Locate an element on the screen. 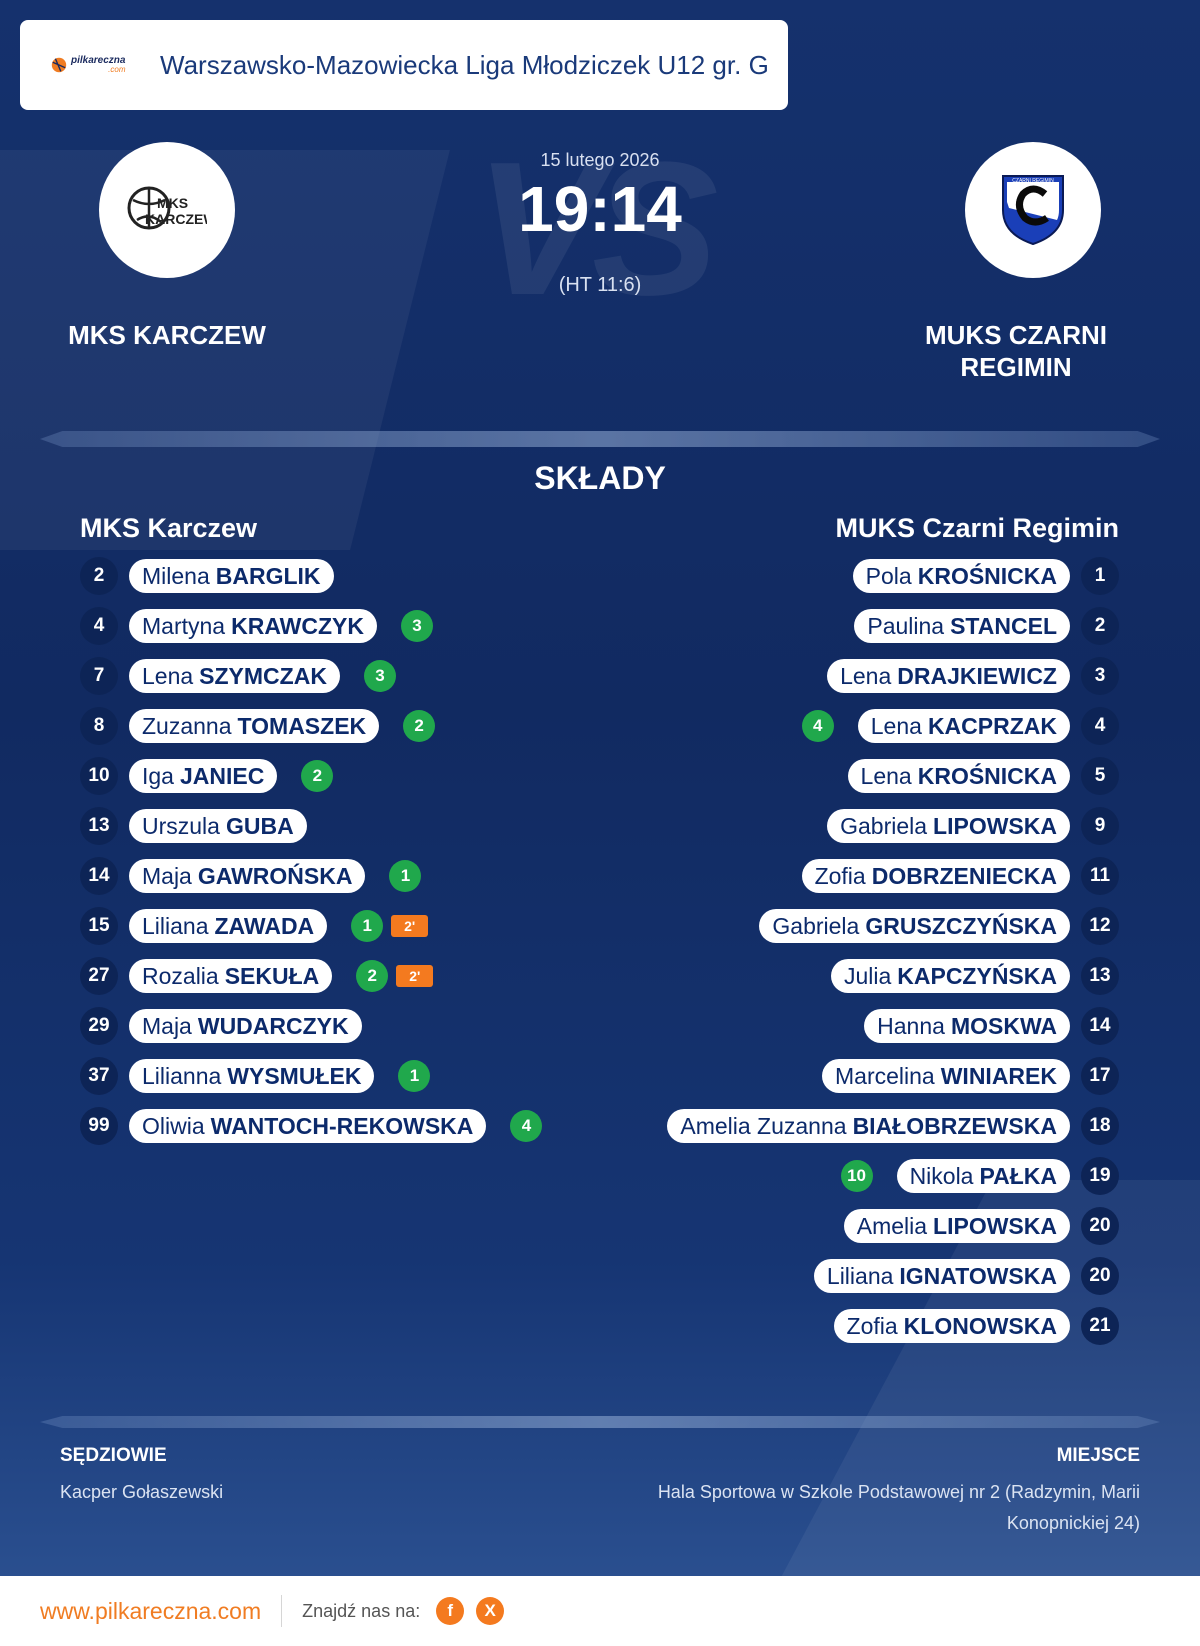  player-number: 18 is located at coordinates (1100, 1126).